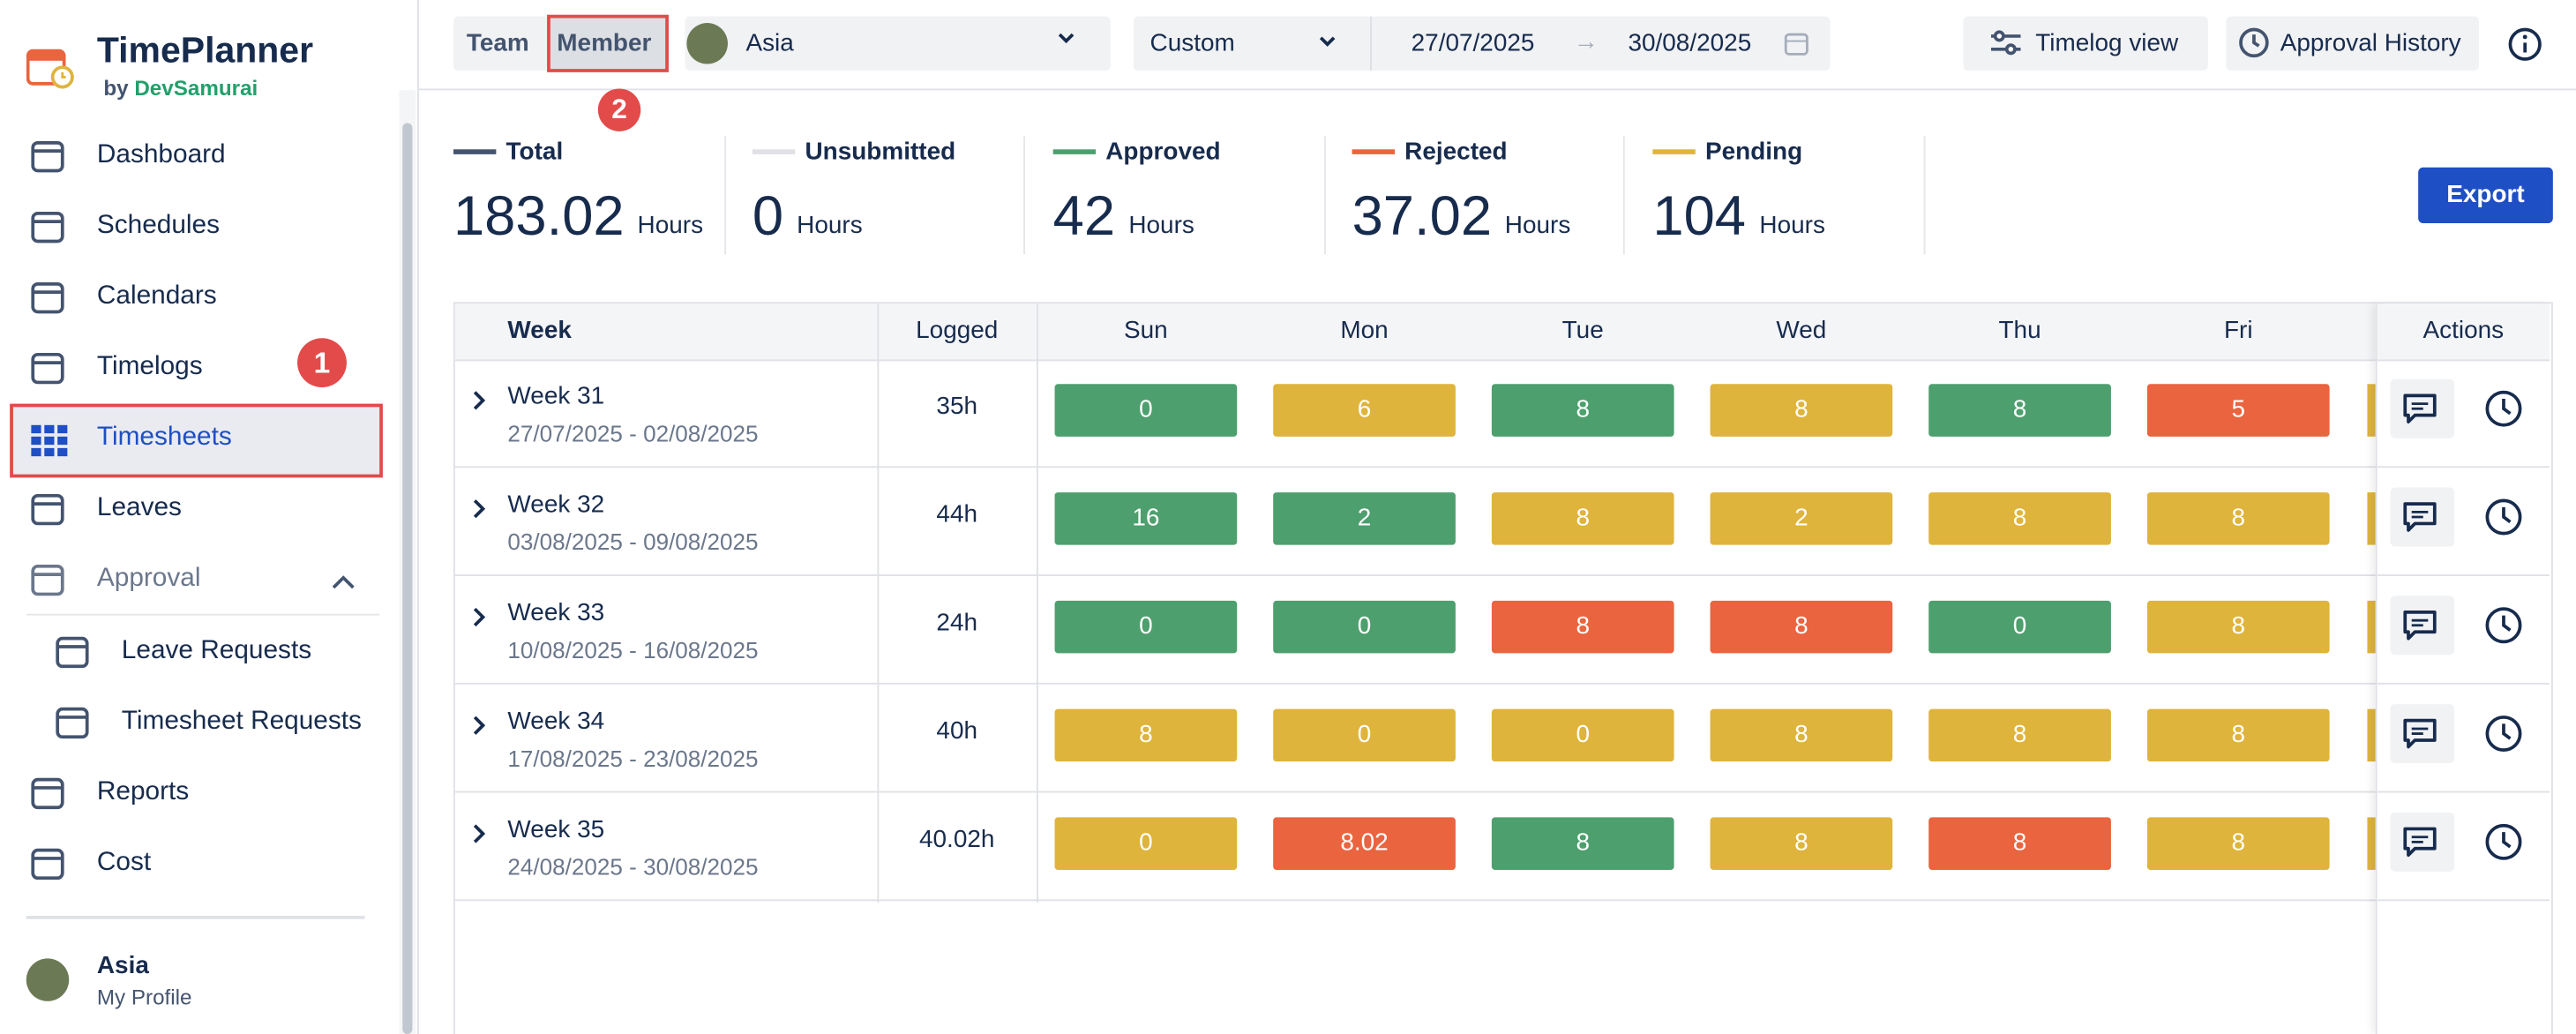 The width and height of the screenshot is (2576, 1034). What do you see at coordinates (418, 517) in the screenshot?
I see `border` at bounding box center [418, 517].